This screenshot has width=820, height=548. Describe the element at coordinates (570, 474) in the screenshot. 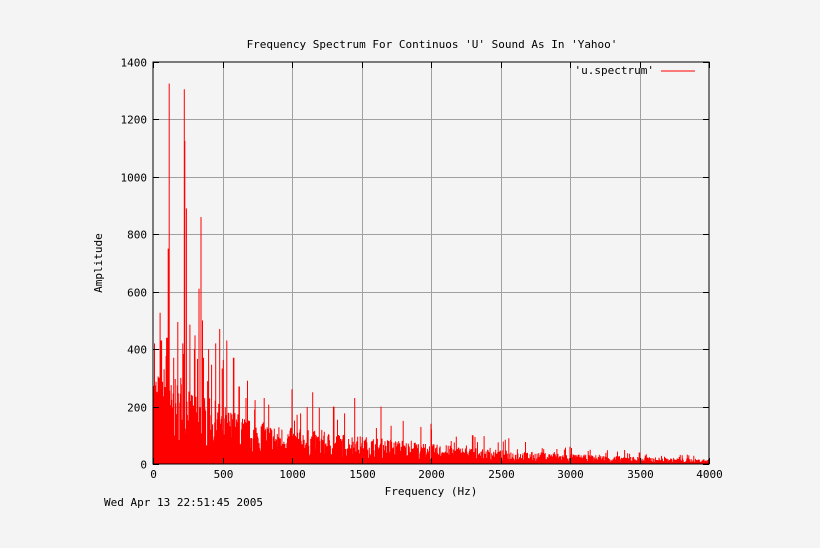

I see `x-tick-label: 3000` at that location.